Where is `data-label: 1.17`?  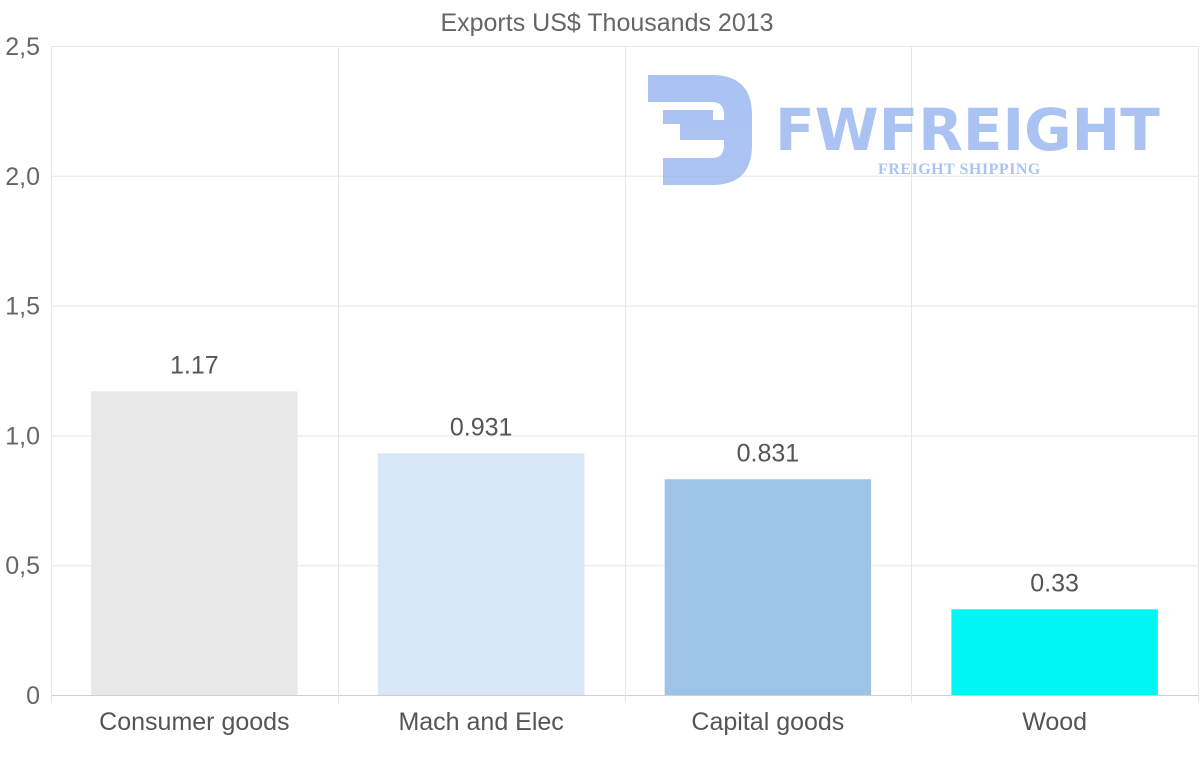 data-label: 1.17 is located at coordinates (194, 365).